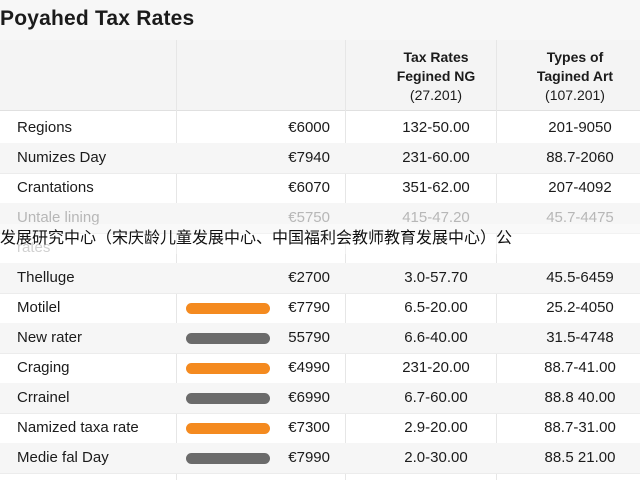  Describe the element at coordinates (50, 337) in the screenshot. I see `region-cell: New rater` at that location.